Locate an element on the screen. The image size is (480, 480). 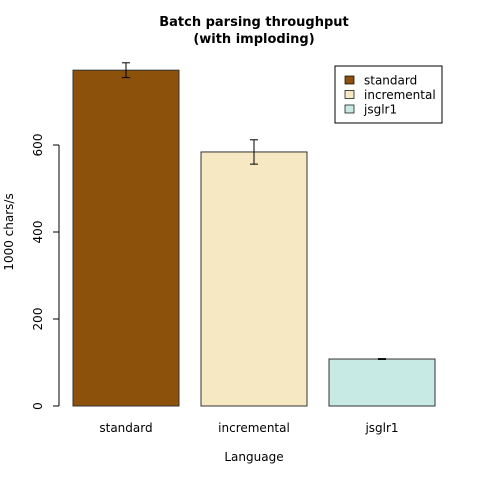
x-tick-label: incremental is located at coordinates (254, 428).